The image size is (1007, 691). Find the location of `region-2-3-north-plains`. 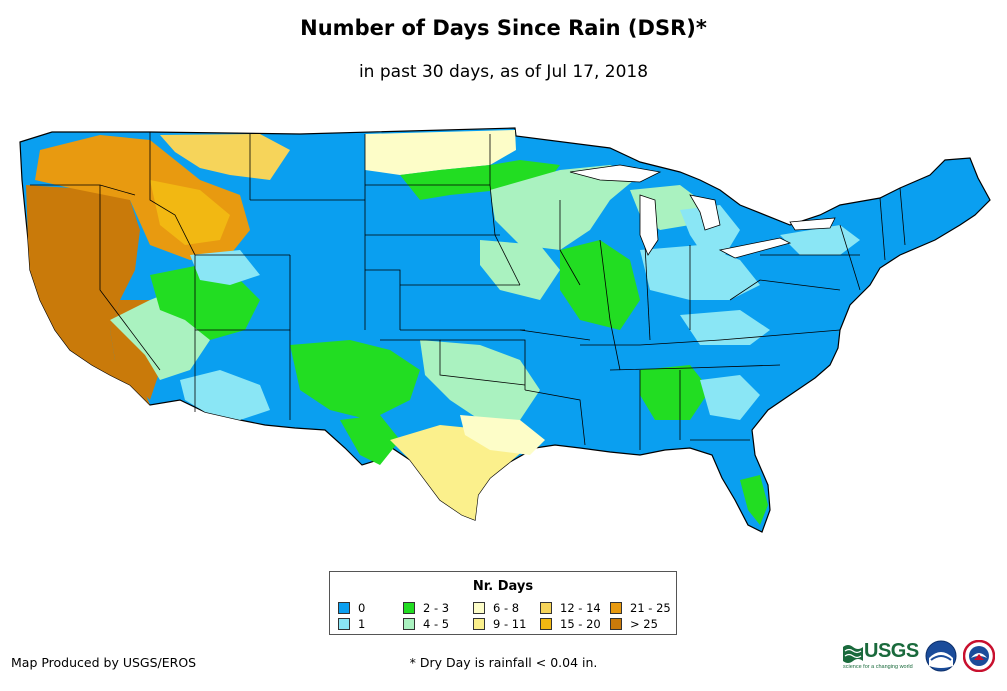

region-2-3-north-plains is located at coordinates (480, 180).